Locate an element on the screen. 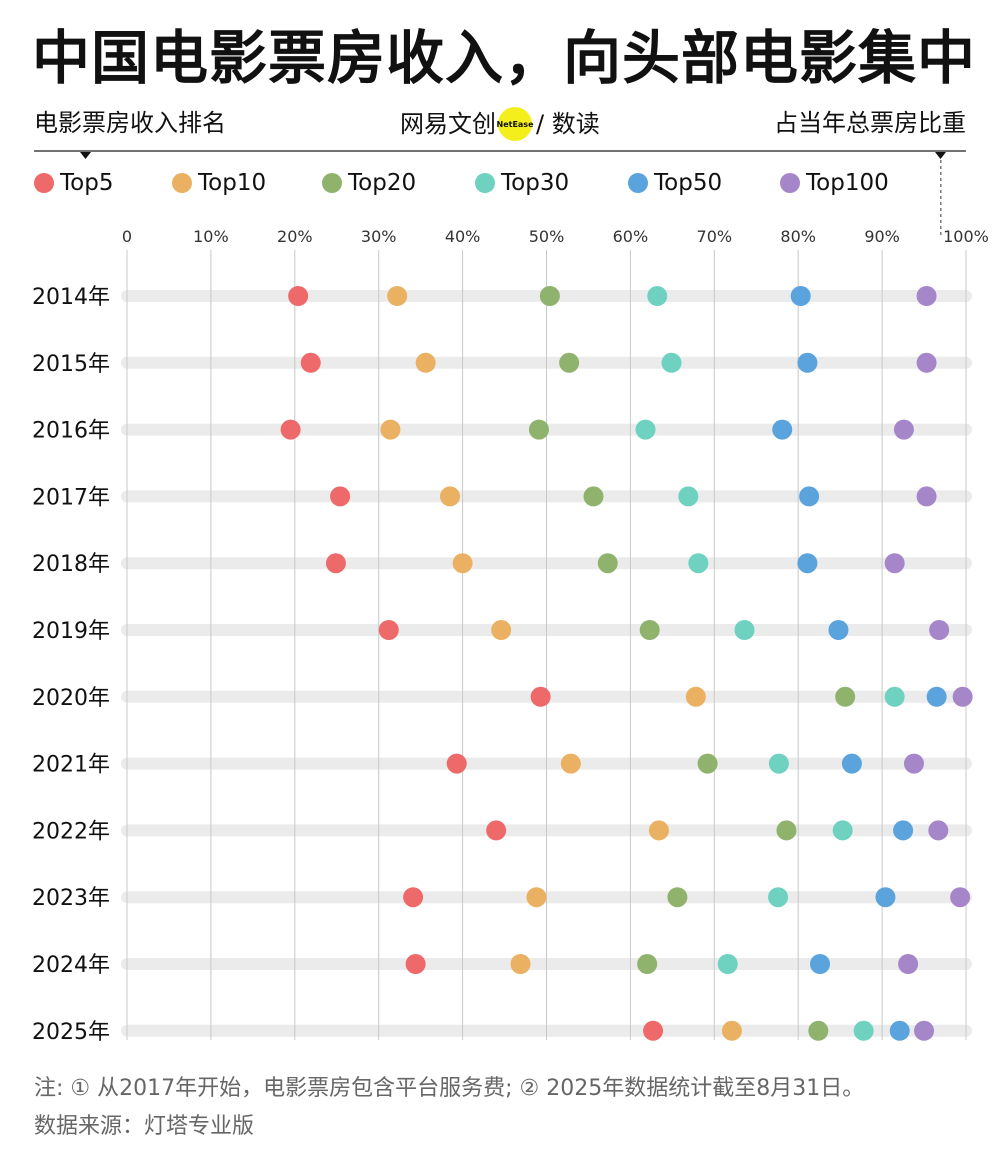 This screenshot has width=1000, height=1168. subtitle-share: 占当年总票房比重 is located at coordinates (870, 123).